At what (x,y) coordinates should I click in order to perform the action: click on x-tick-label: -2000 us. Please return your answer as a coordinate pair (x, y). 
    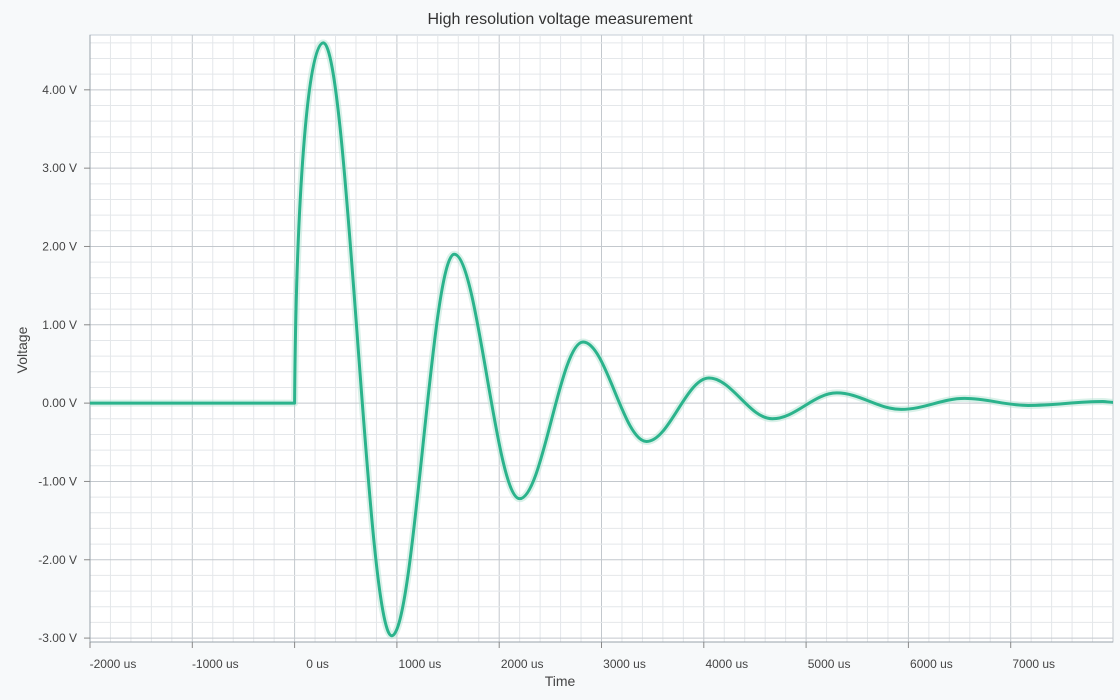
    Looking at the image, I should click on (113, 664).